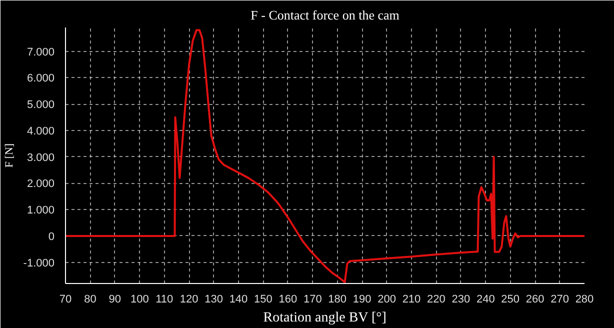 The image size is (614, 328). Describe the element at coordinates (510, 300) in the screenshot. I see `x-tick-label: 250` at that location.